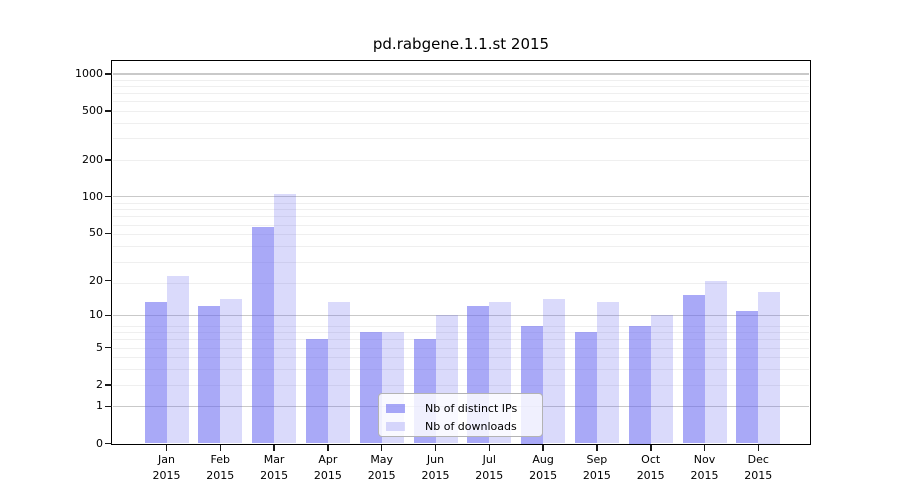  What do you see at coordinates (704, 467) in the screenshot?
I see `x-tick-label: Nov 2015` at bounding box center [704, 467].